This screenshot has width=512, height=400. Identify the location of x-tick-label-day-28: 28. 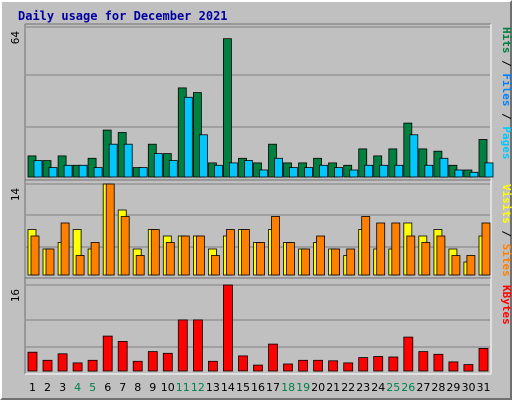
(438, 387).